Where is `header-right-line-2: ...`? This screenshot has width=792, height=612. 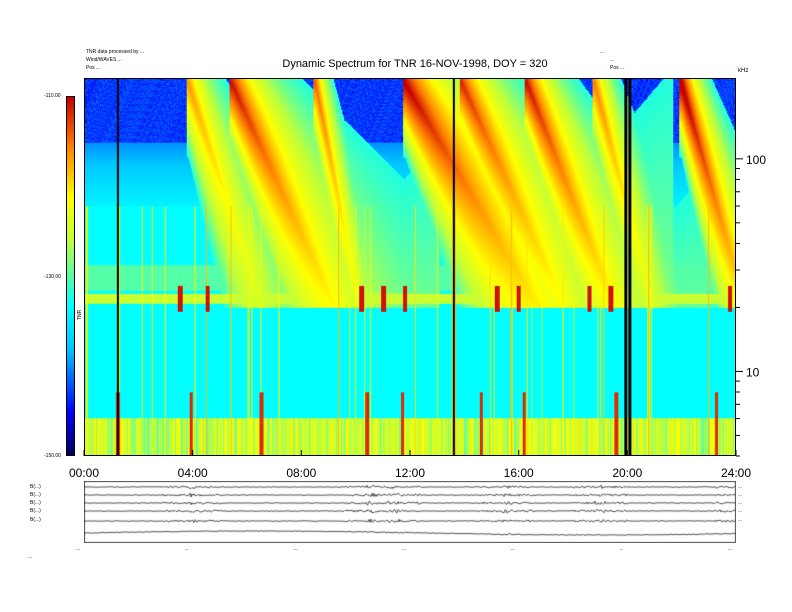 header-right-line-2: ... is located at coordinates (612, 60).